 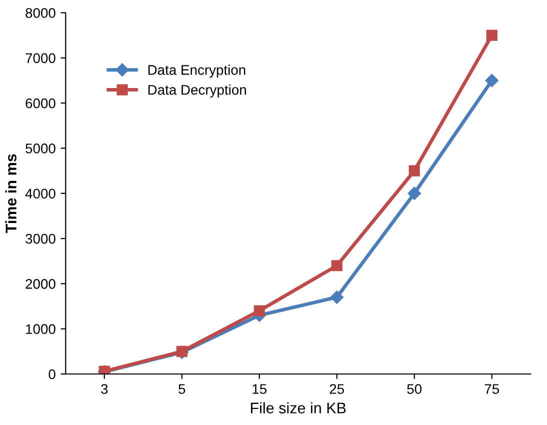 I want to click on legend-label: Data Decryption, so click(x=197, y=91).